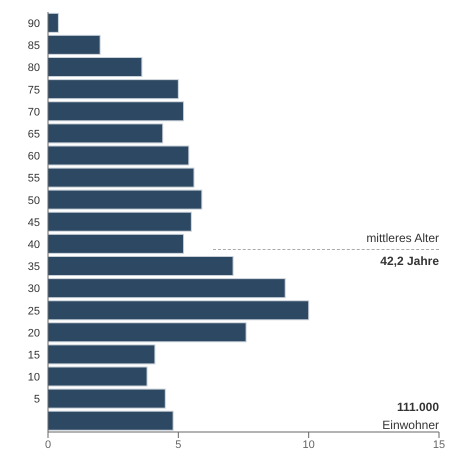 The image size is (455, 468). I want to click on y-tick-label: 10, so click(34, 378).